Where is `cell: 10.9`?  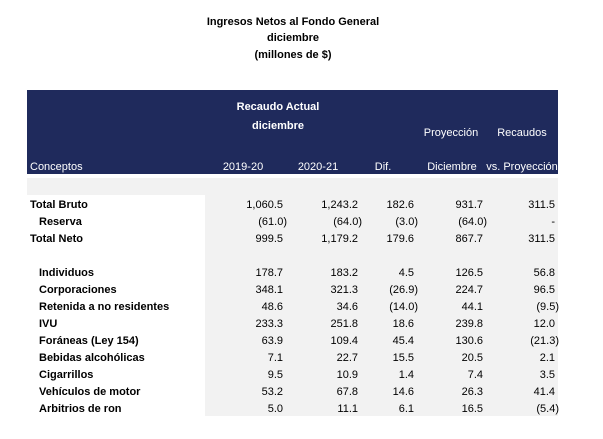 cell: 10.9 is located at coordinates (347, 375).